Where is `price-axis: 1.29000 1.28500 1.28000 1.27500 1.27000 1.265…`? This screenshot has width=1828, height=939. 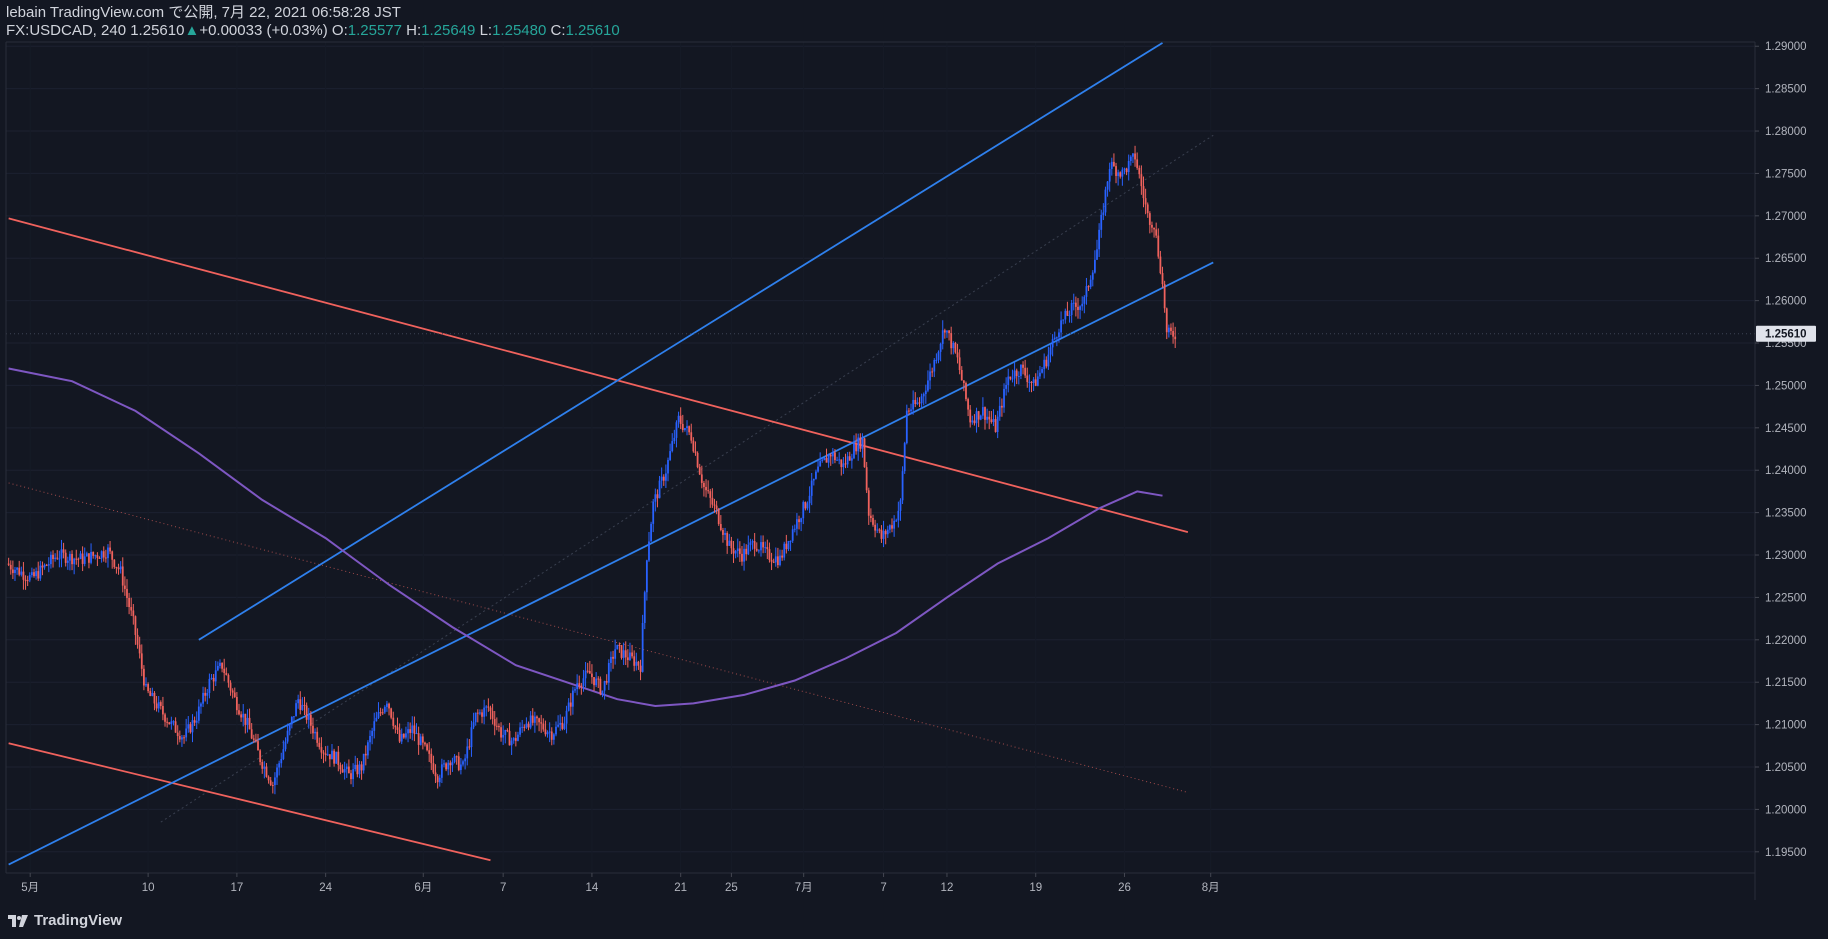 price-axis: 1.29000 1.28500 1.28000 1.27500 1.27000 1.265… is located at coordinates (1781, 450).